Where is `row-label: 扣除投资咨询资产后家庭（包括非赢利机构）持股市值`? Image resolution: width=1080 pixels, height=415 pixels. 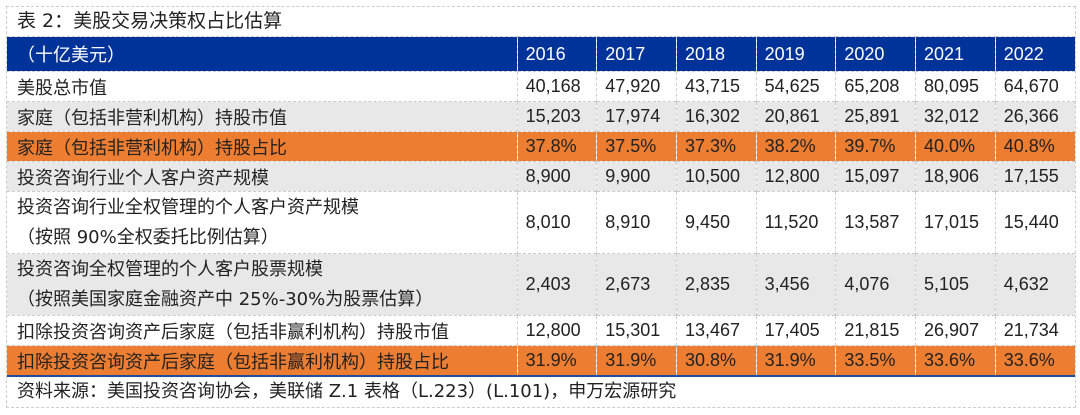 row-label: 扣除投资咨询资产后家庭（包括非赢利机构）持股市值 is located at coordinates (262, 330).